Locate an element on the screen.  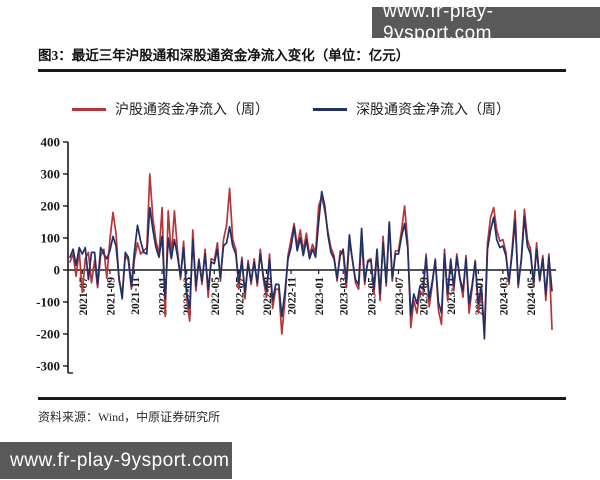
legend-label-shengutong: 深股通资金净流入（周） is located at coordinates (433, 110).